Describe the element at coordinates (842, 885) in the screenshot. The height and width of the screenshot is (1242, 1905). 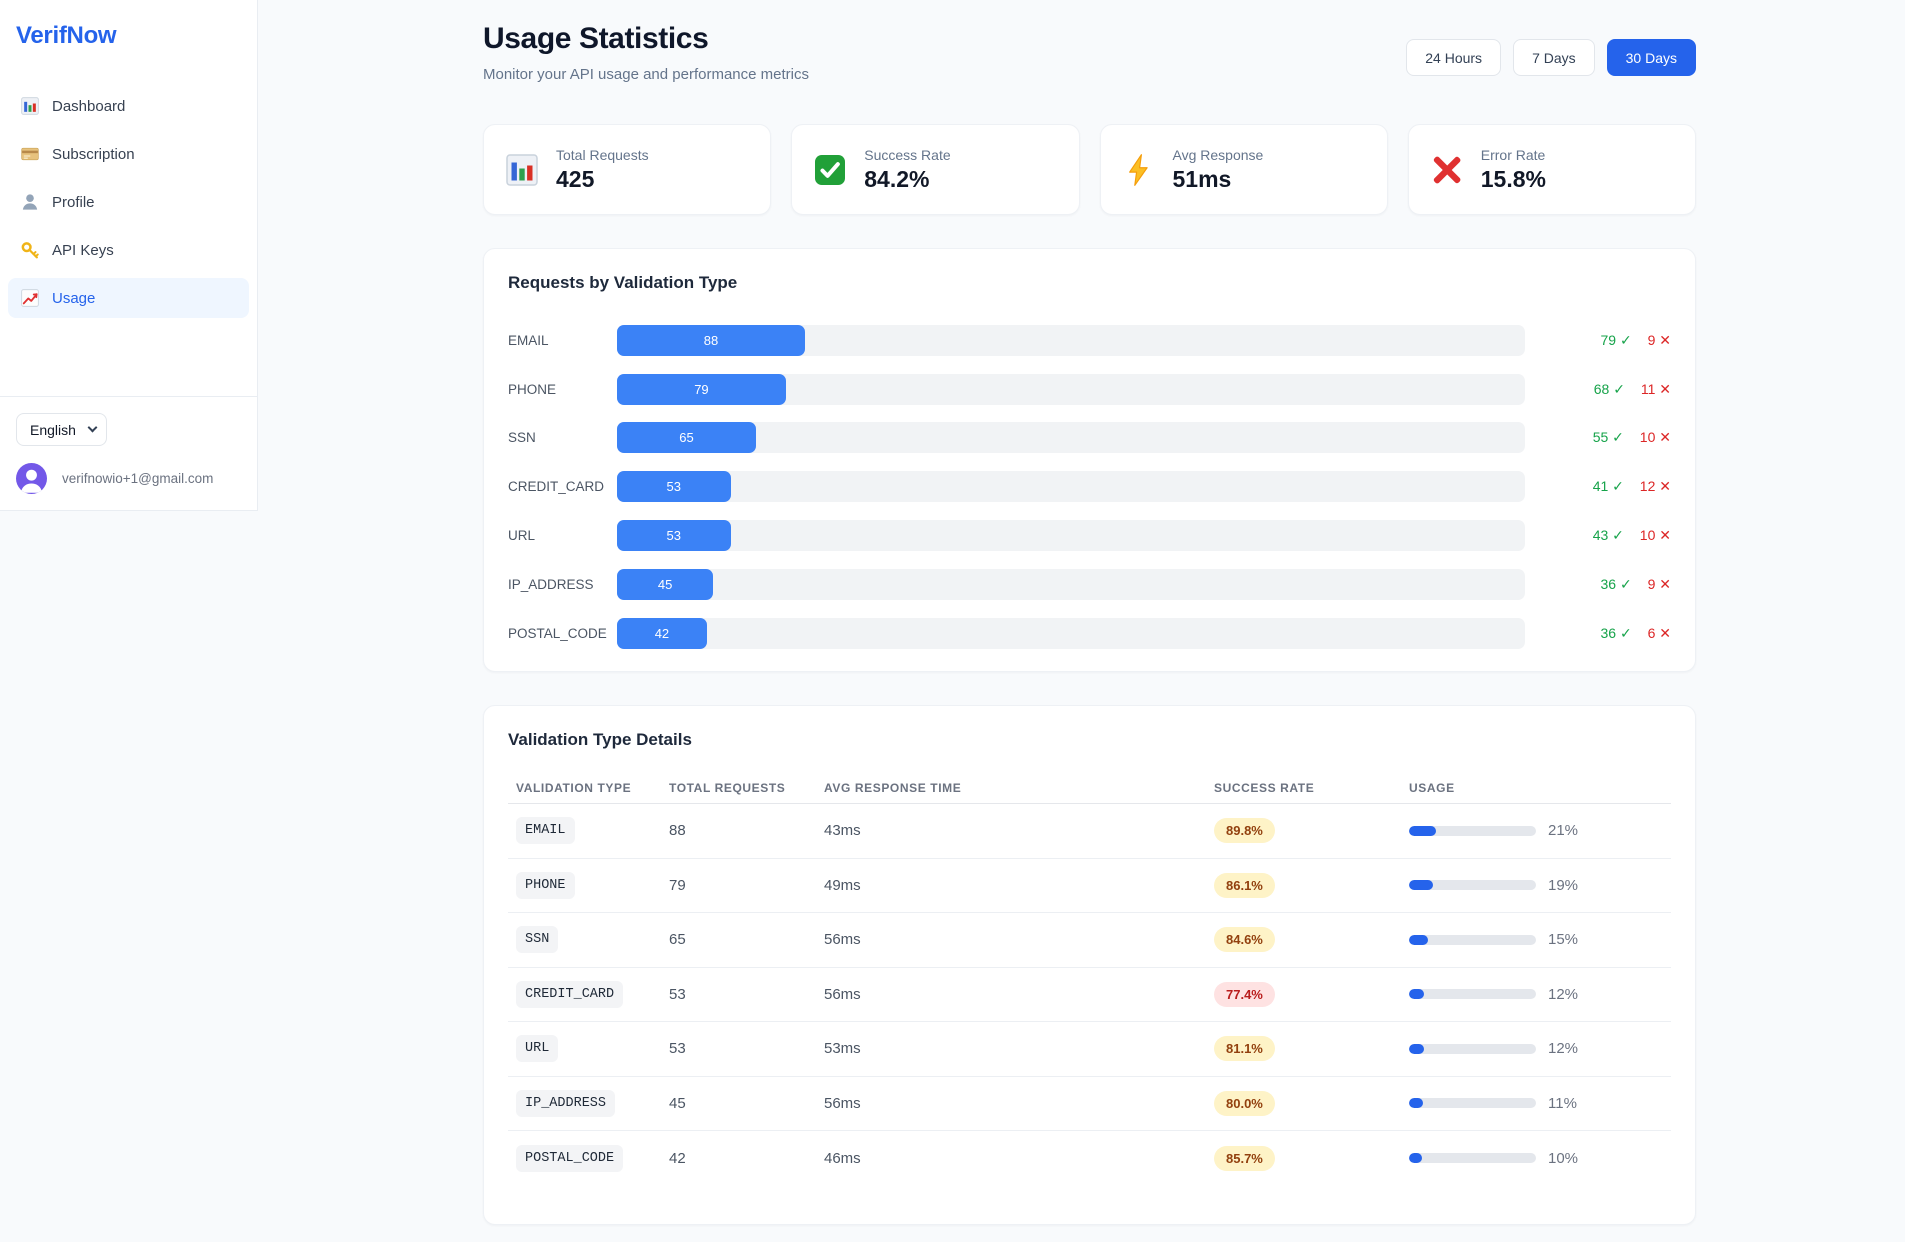
I see `avg-response-cell: 49ms` at that location.